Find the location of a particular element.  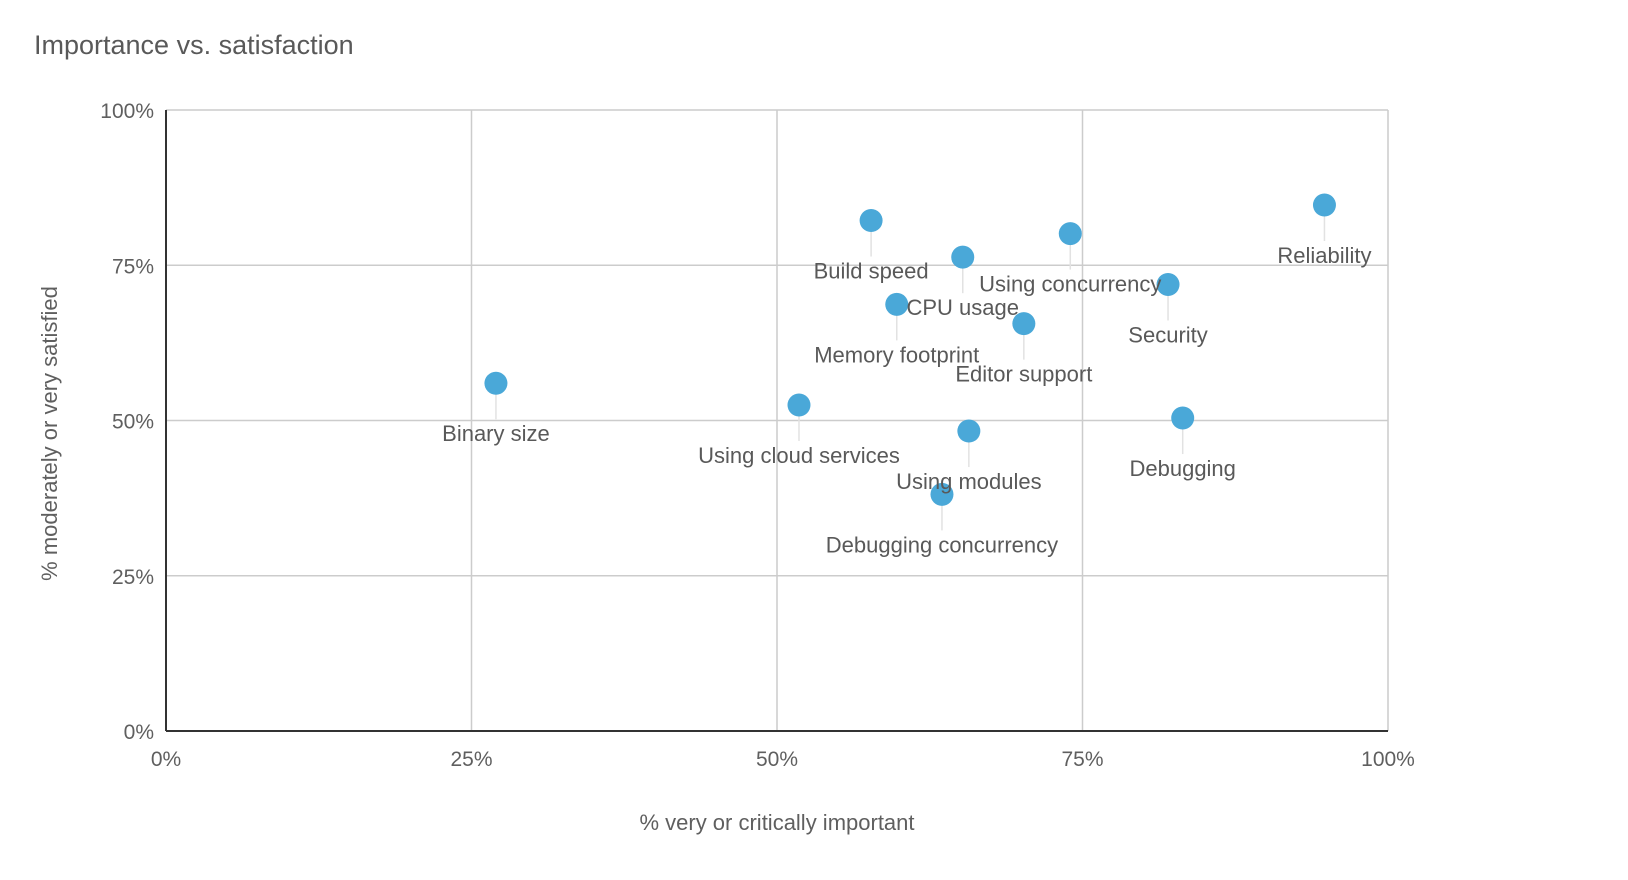

point-label: Build speed is located at coordinates (871, 271).